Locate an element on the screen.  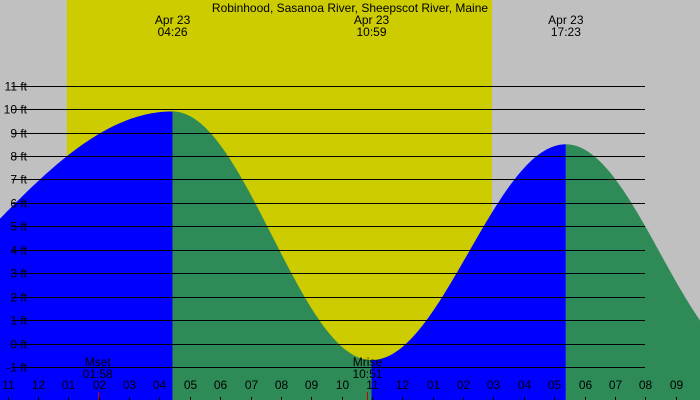
y-tick-label: 4 ft is located at coordinates (18, 251).